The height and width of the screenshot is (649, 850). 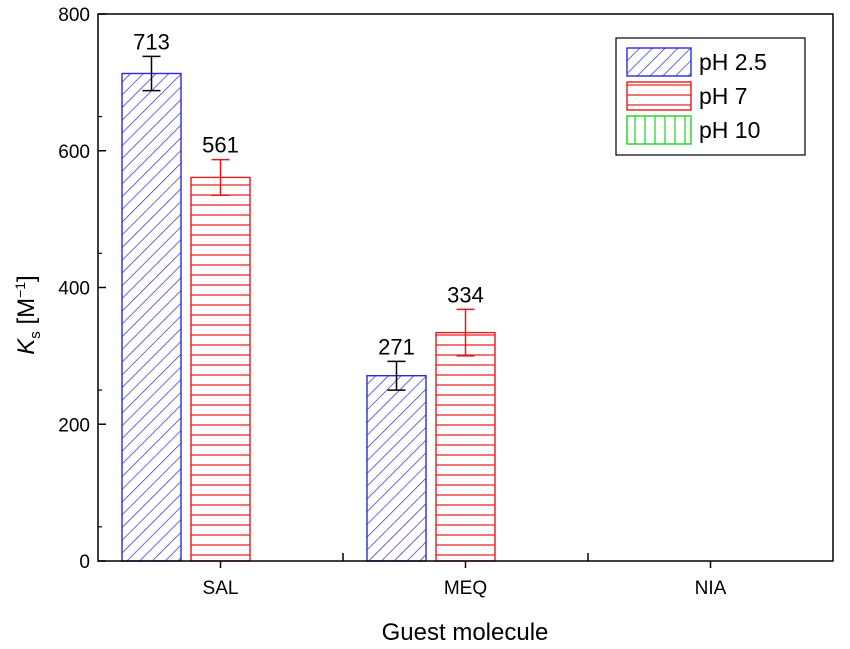 What do you see at coordinates (74, 289) in the screenshot?
I see `y-tick-label: 400` at bounding box center [74, 289].